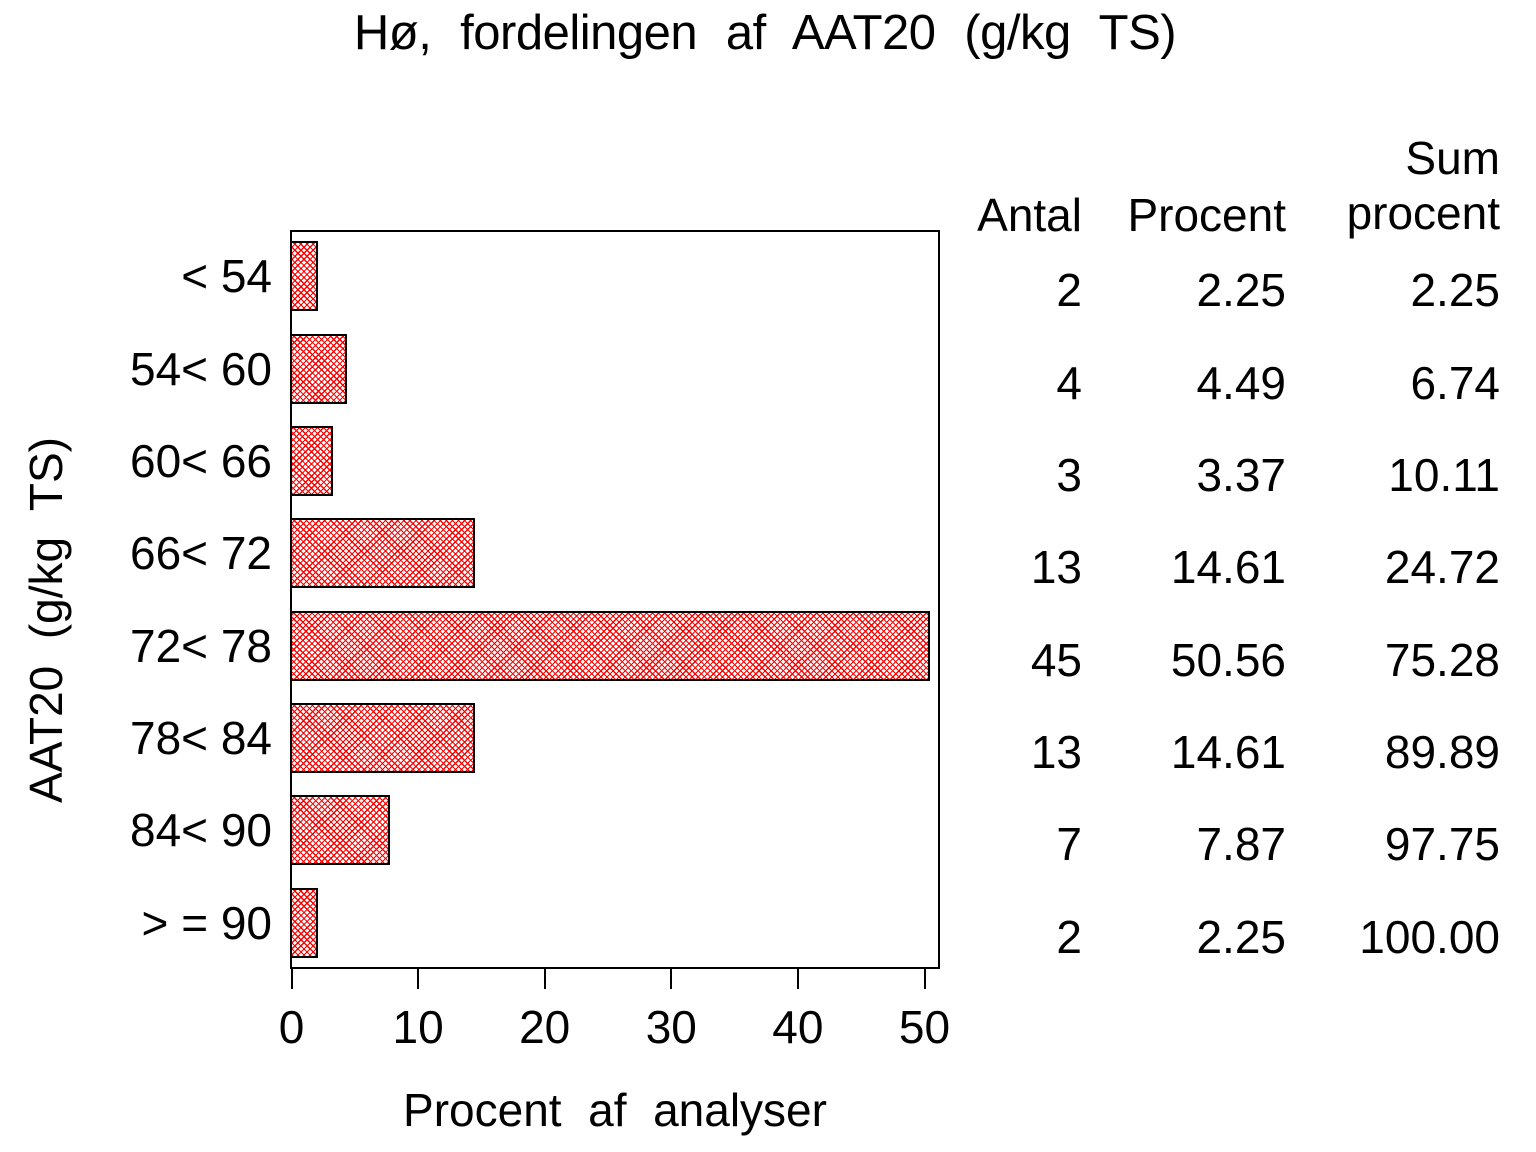  I want to click on category-label: 54< 60, so click(201, 368).